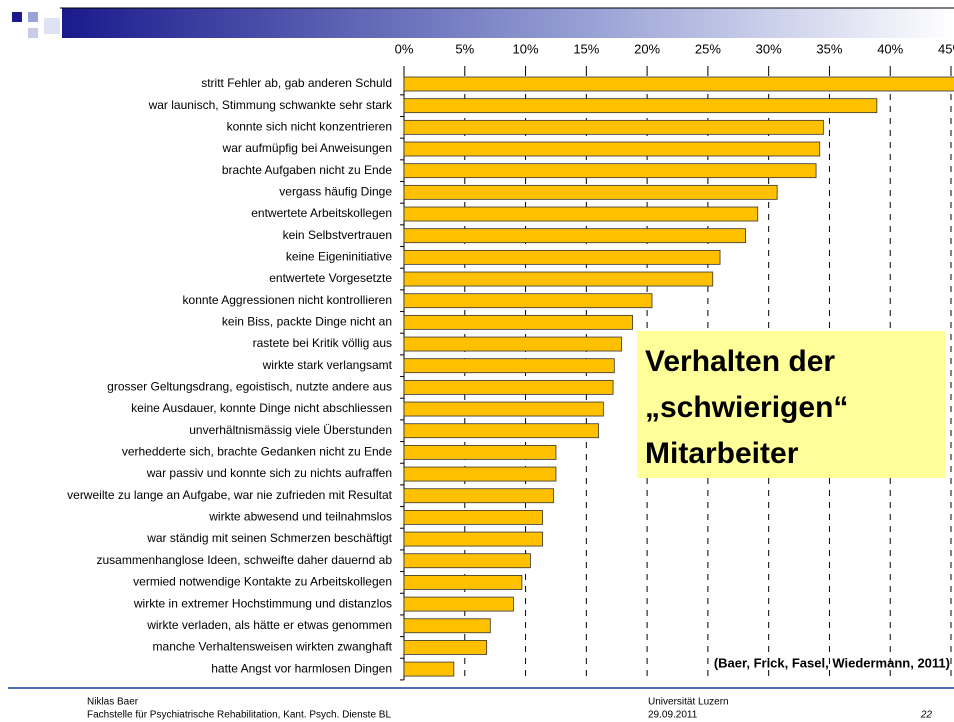 The height and width of the screenshot is (722, 954). What do you see at coordinates (309, 127) in the screenshot?
I see `y-tick-label: konnte sich nicht konzentrieren` at bounding box center [309, 127].